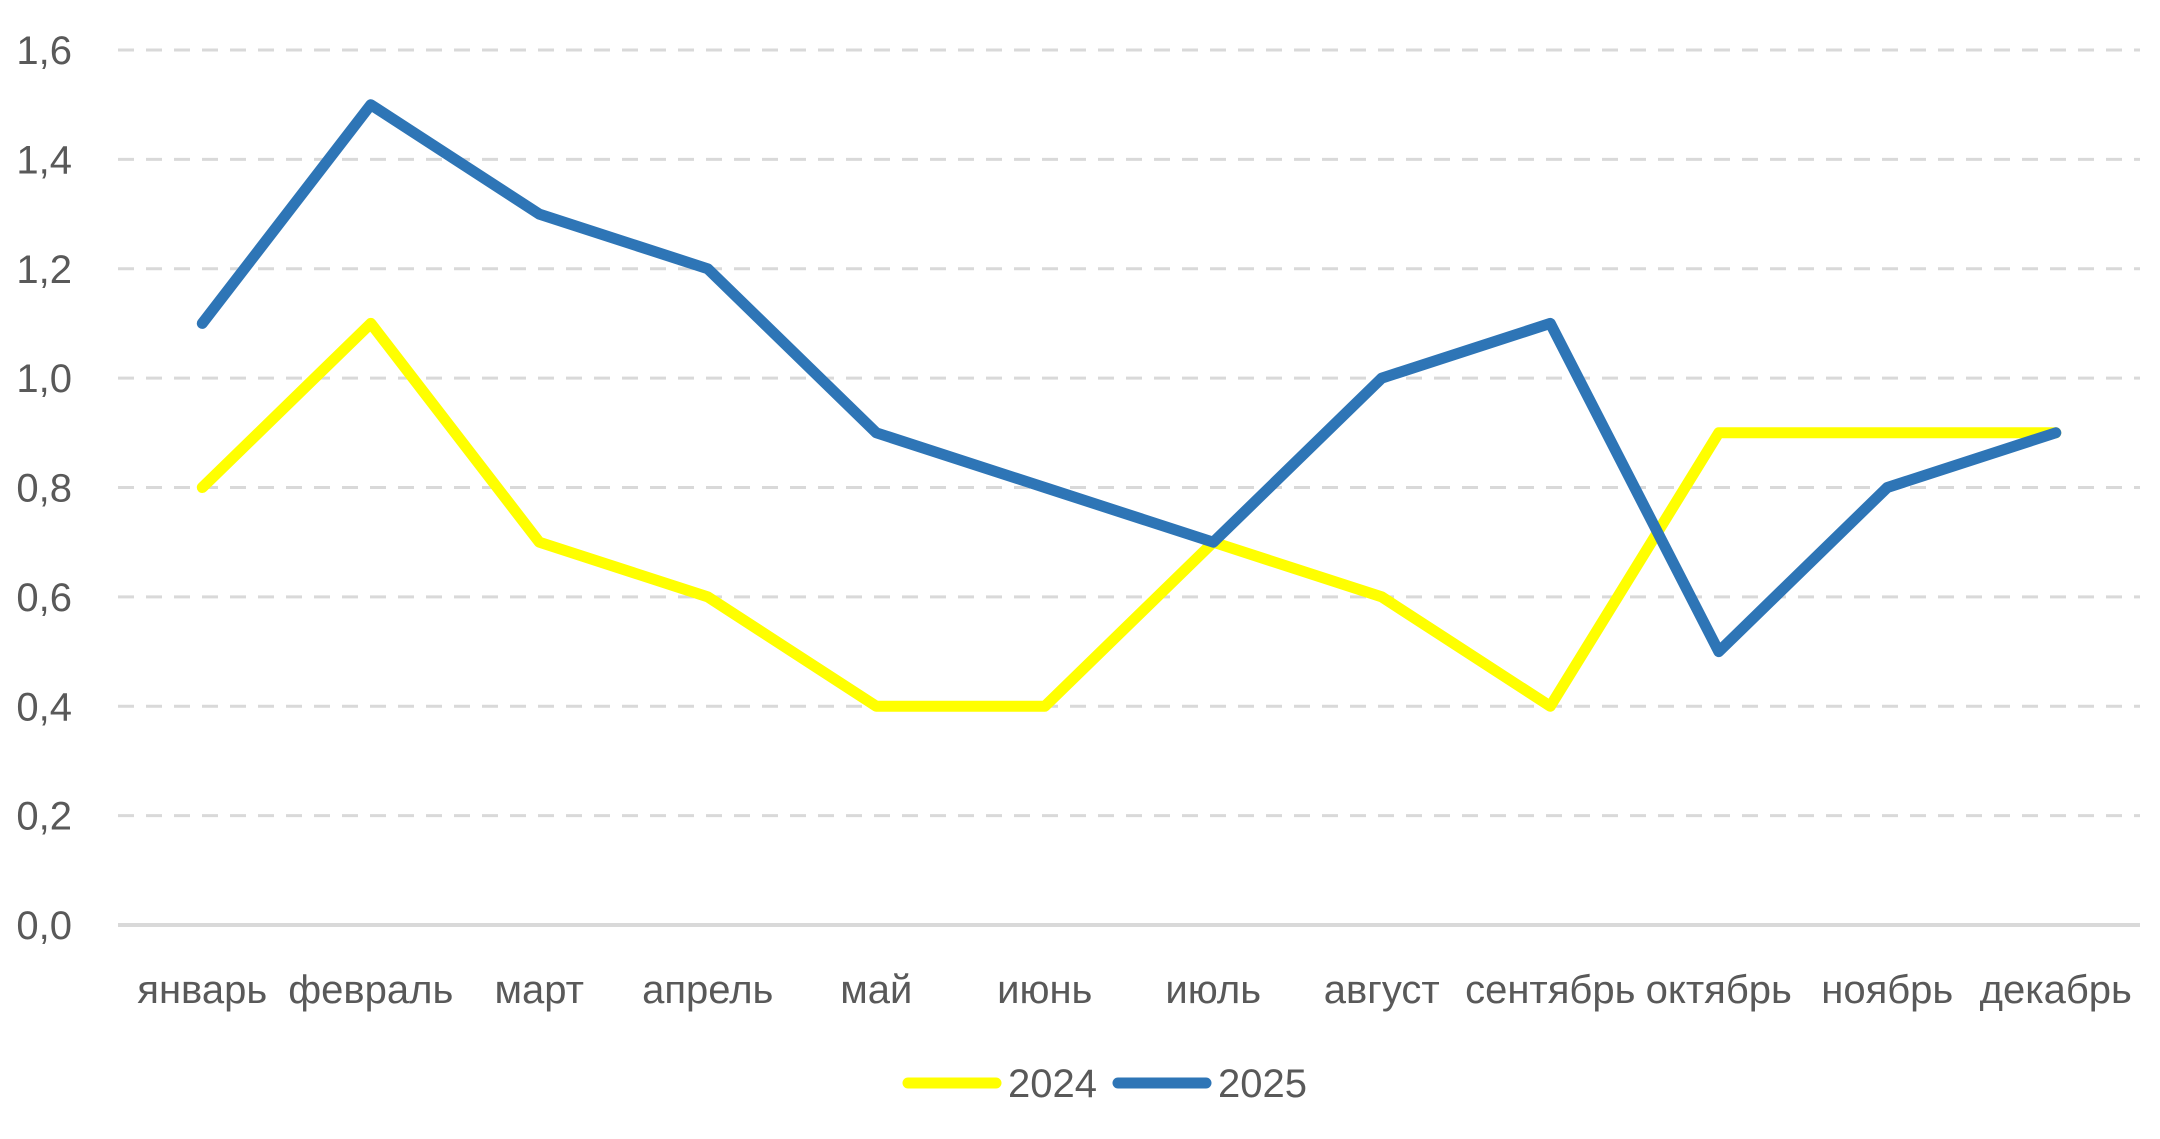 The image size is (2160, 1139). I want to click on x-tick-label: декабрь, so click(2056, 990).